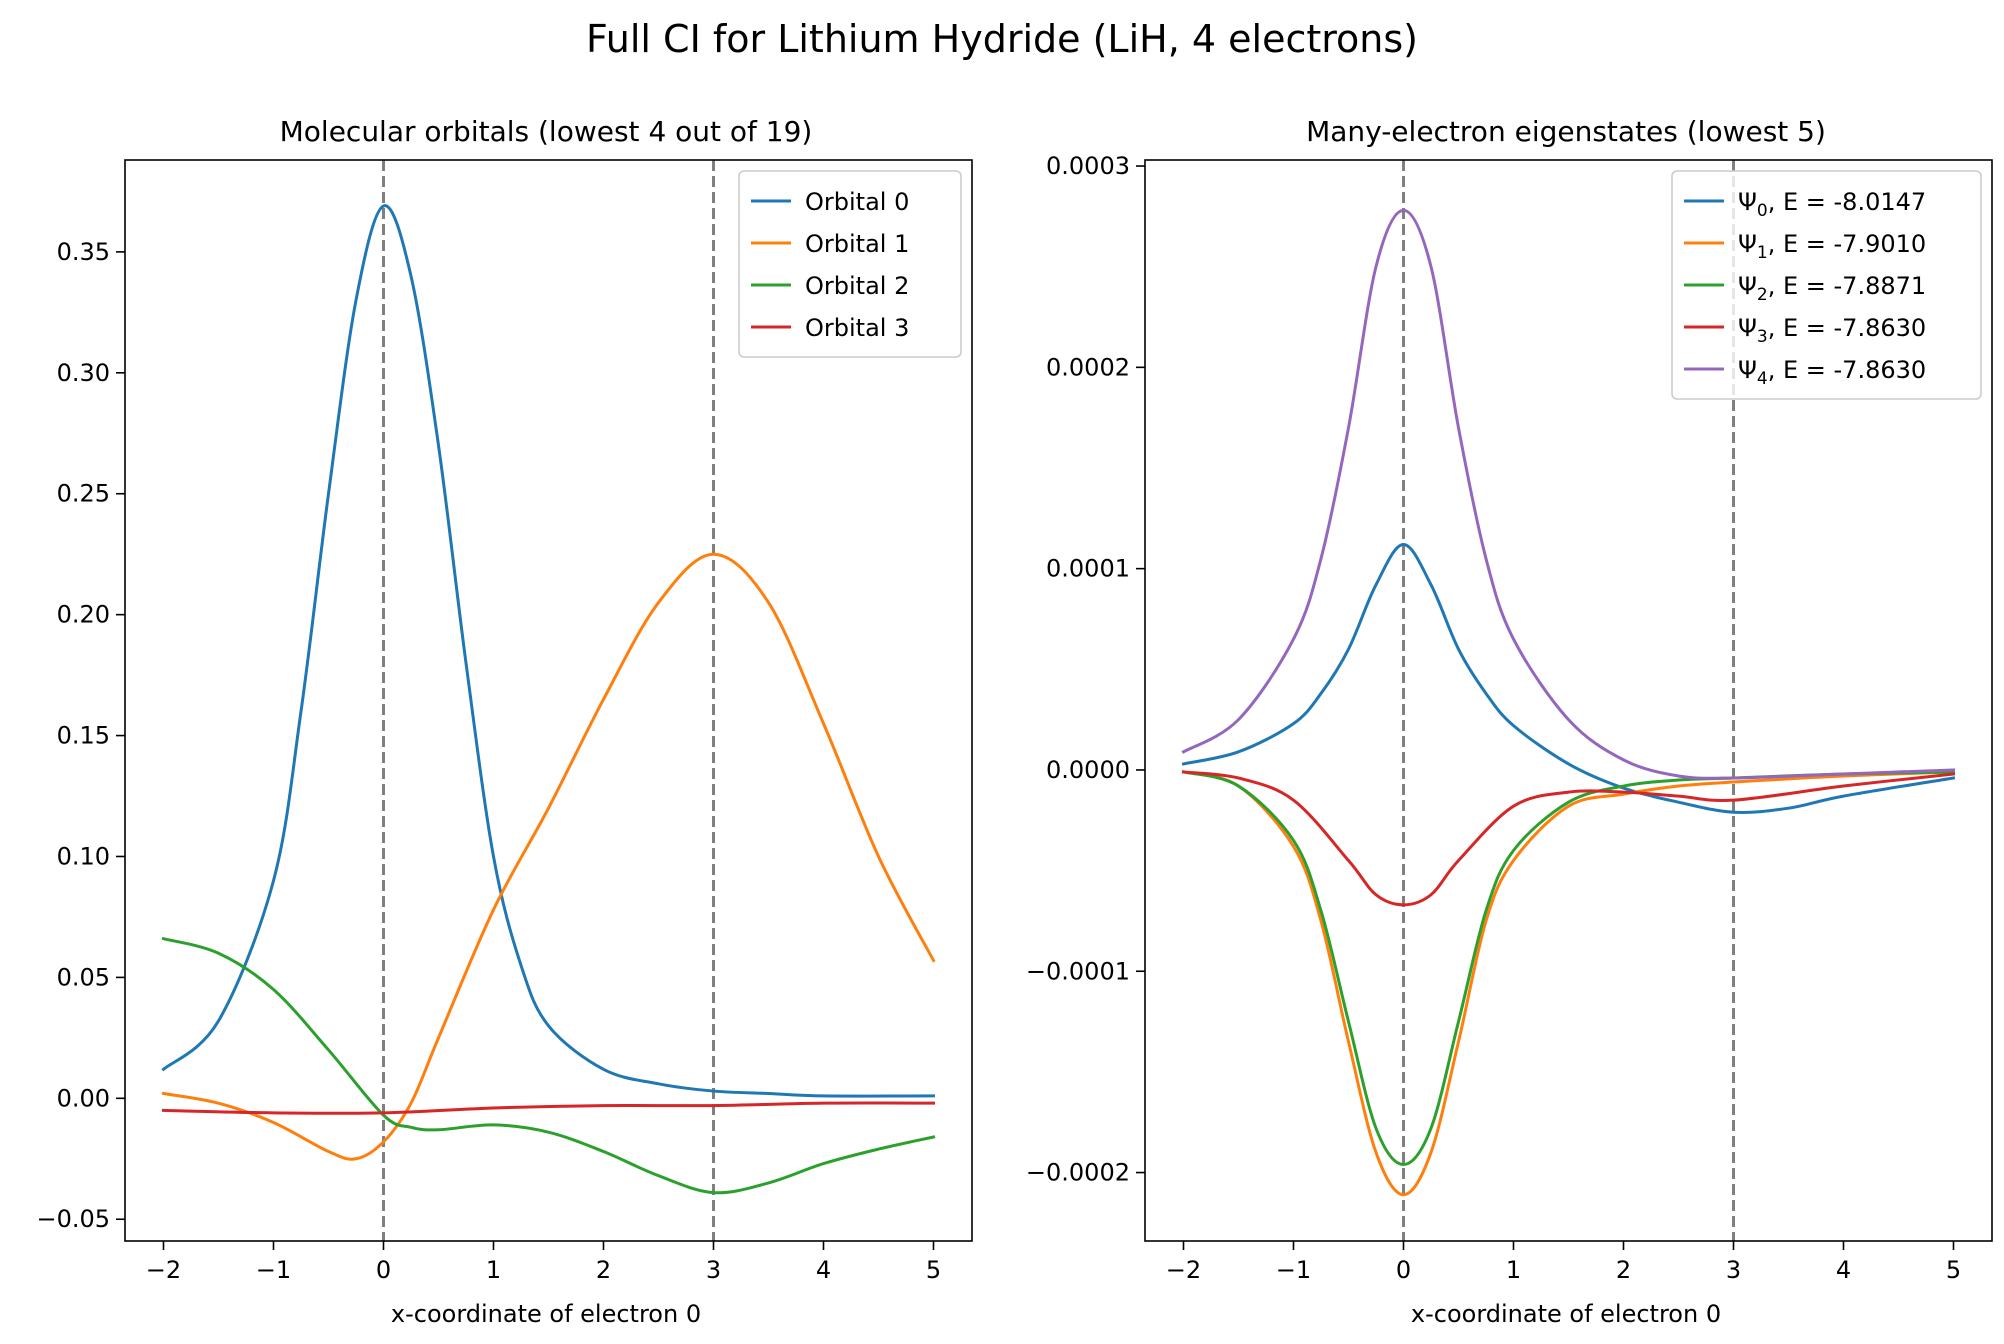 The image size is (2004, 1344). What do you see at coordinates (1566, 1314) in the screenshot?
I see `right-x-axis-label: x-coordinate of electron 0` at bounding box center [1566, 1314].